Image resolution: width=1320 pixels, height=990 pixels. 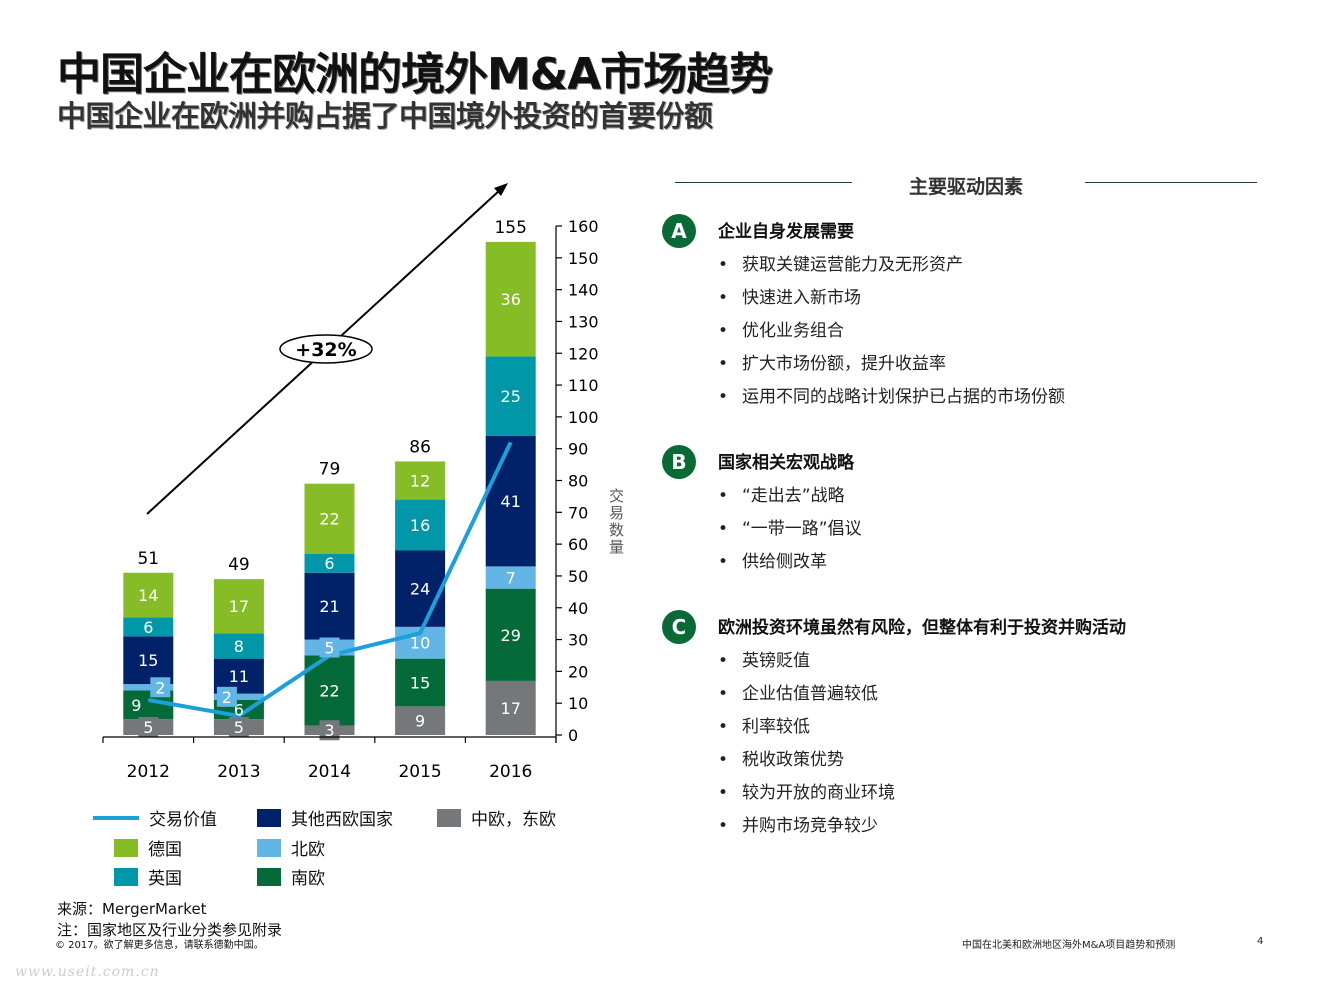 I want to click on bullet-text: 企业估值普遍较低, so click(x=810, y=694).